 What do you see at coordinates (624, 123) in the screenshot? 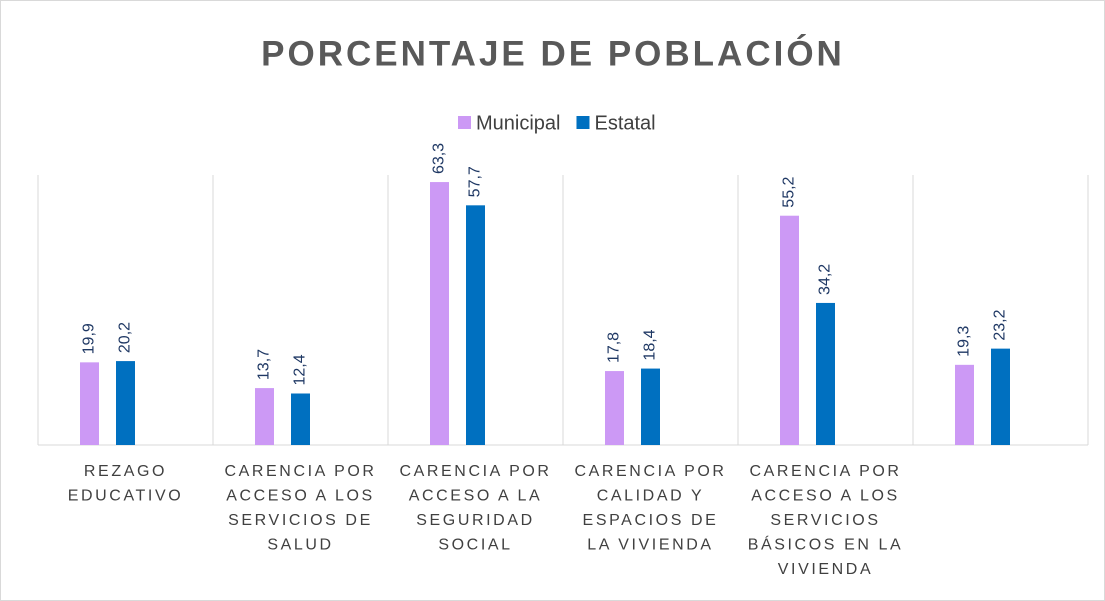
I see `legend-label: Estatal` at bounding box center [624, 123].